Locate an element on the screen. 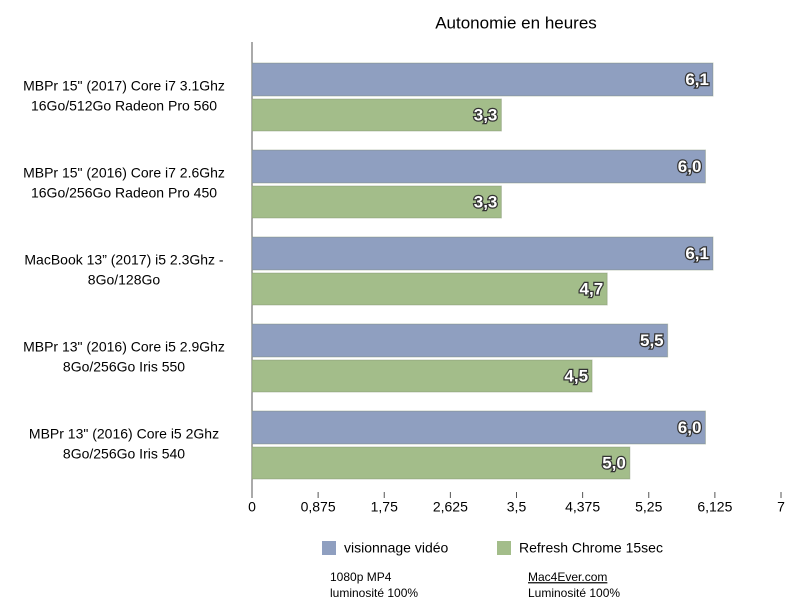 The height and width of the screenshot is (615, 800). category-label: 16Go/256Go Radeon Pro 450 is located at coordinates (124, 193).